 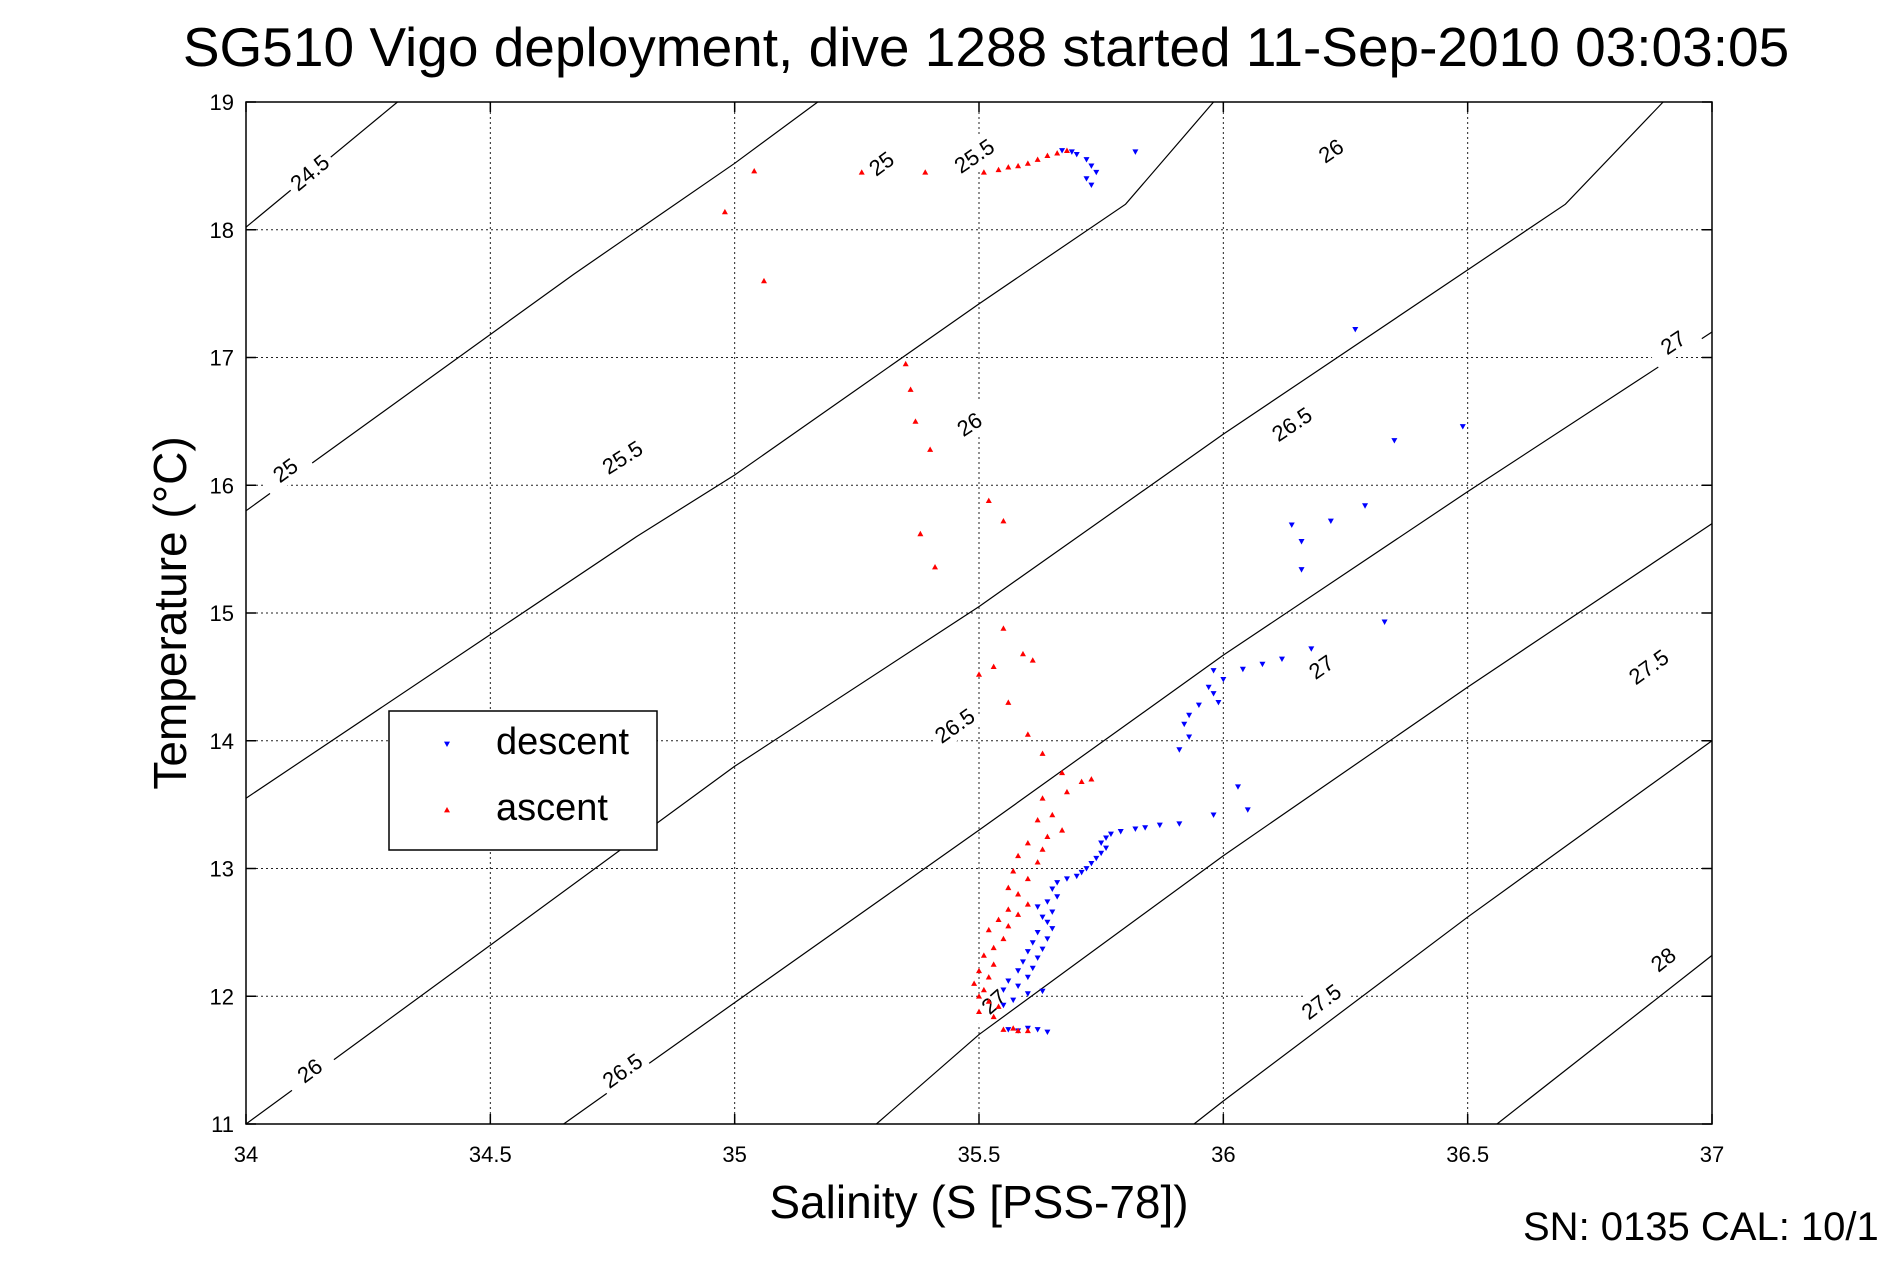 I want to click on ascent-legend-label: ascent, so click(x=552, y=808).